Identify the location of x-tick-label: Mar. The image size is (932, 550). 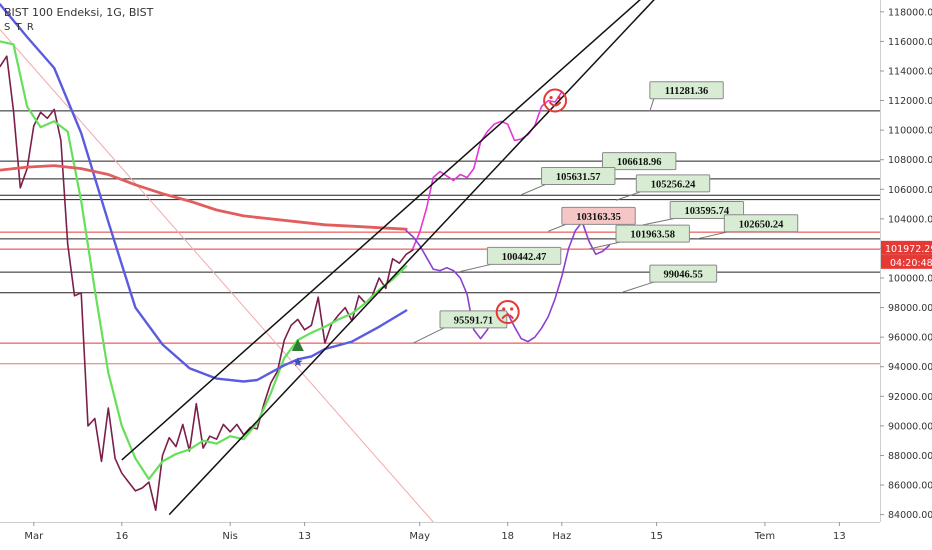
(34, 536).